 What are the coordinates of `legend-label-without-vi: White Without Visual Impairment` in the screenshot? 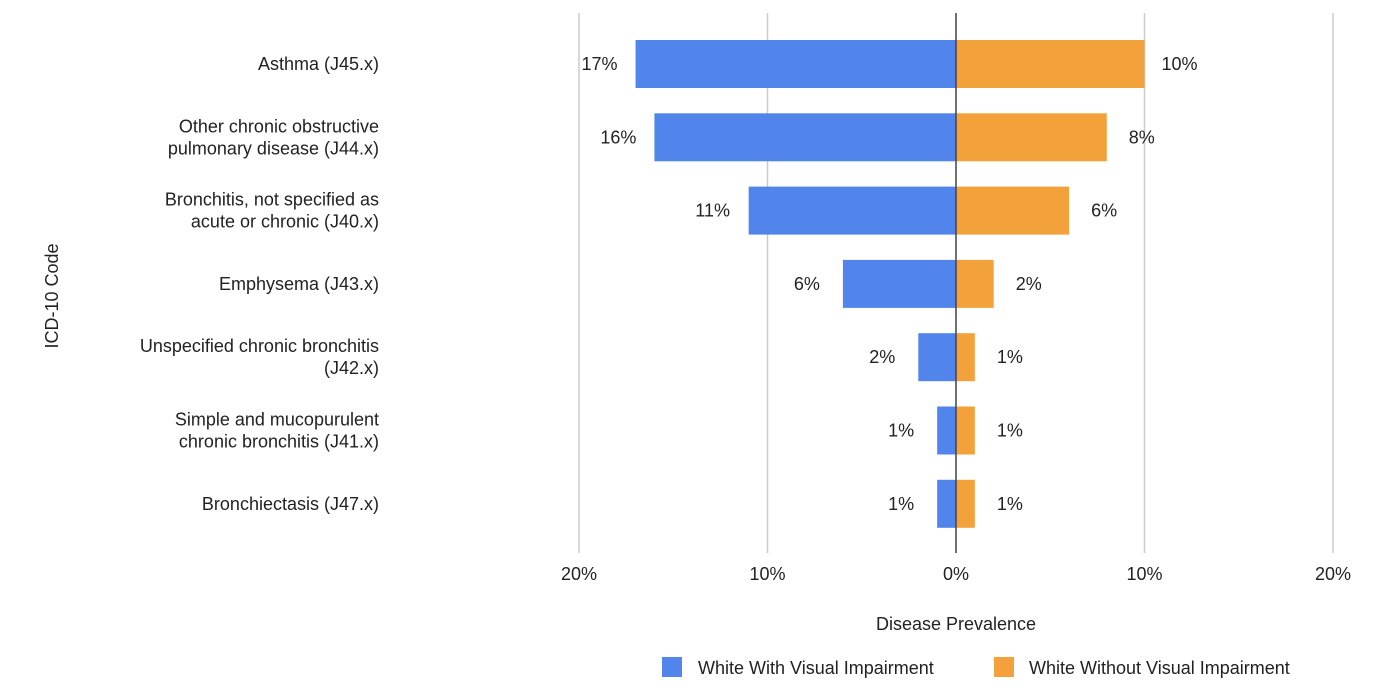 It's located at (1159, 668).